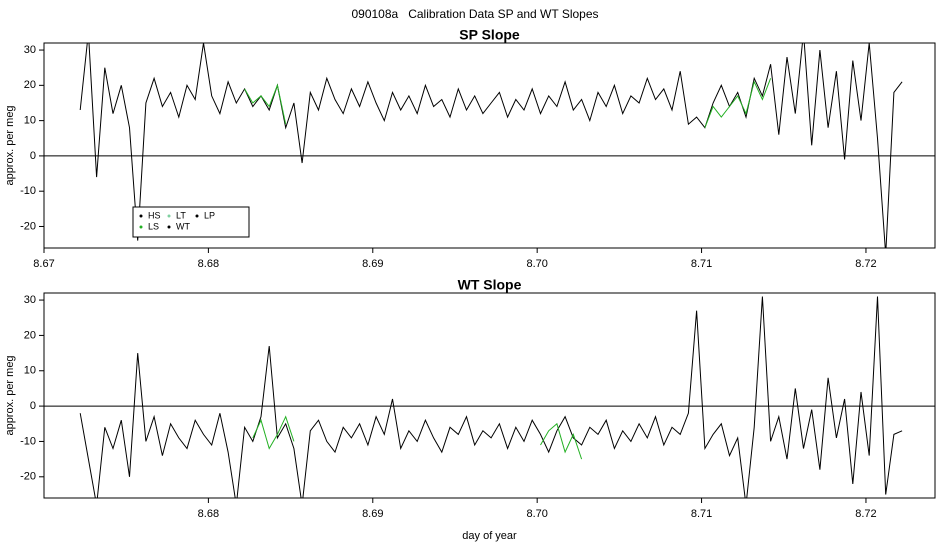 This screenshot has height=550, width=950. What do you see at coordinates (490, 285) in the screenshot?
I see `panel-title: WT Slope` at bounding box center [490, 285].